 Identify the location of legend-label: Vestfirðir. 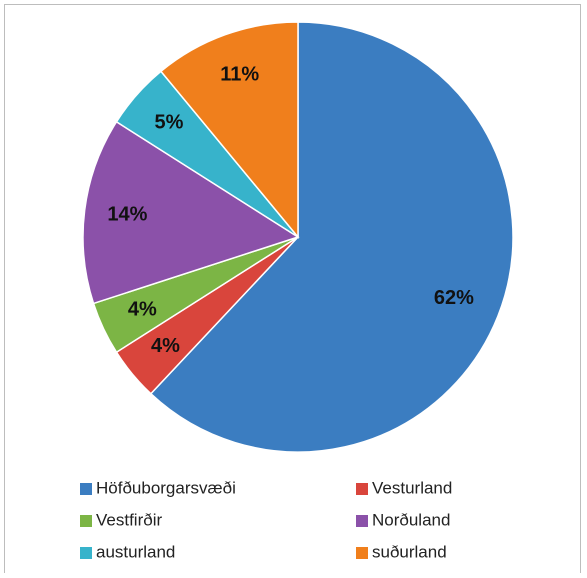
(129, 519).